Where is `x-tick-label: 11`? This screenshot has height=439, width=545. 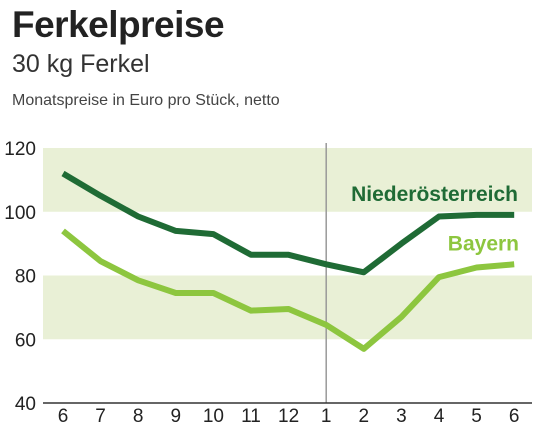
x-tick-label: 11 is located at coordinates (251, 416).